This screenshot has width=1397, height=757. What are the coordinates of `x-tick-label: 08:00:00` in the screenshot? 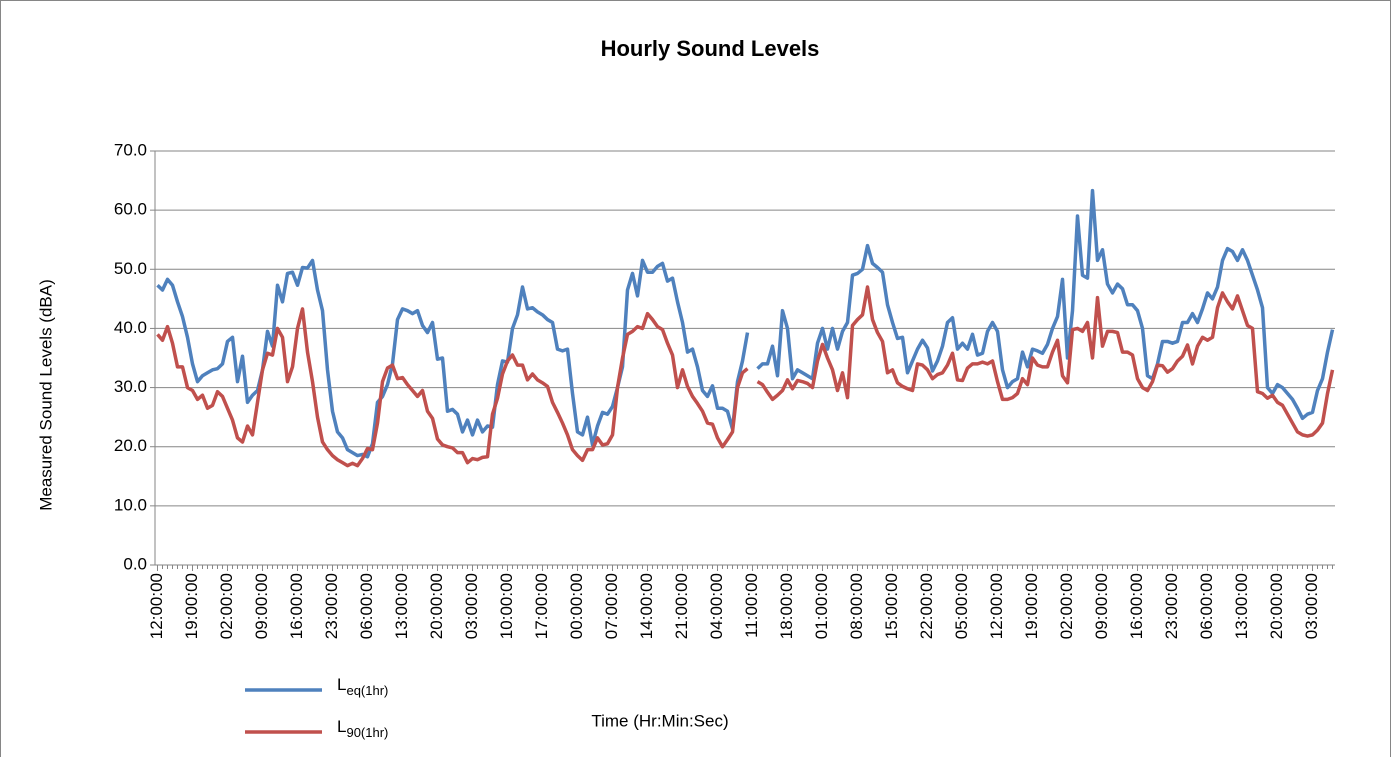 It's located at (856, 606).